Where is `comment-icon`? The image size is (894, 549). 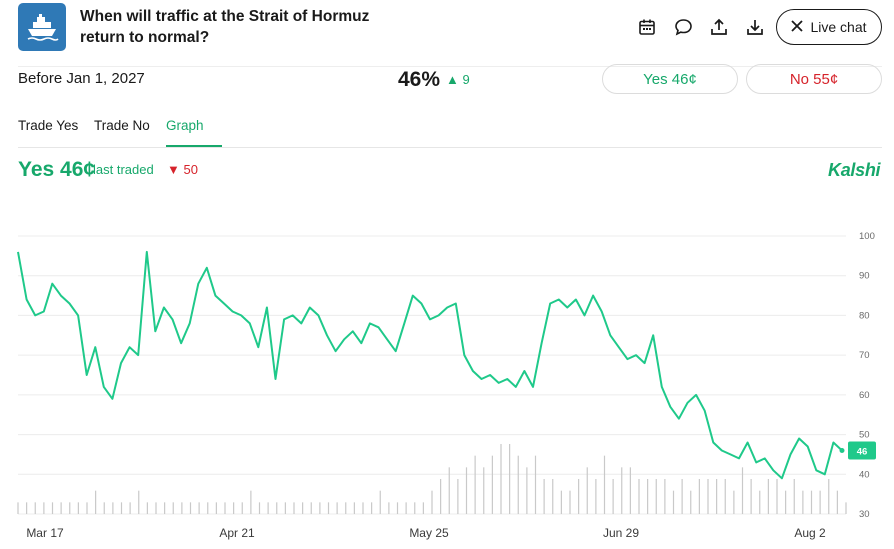 comment-icon is located at coordinates (683, 27).